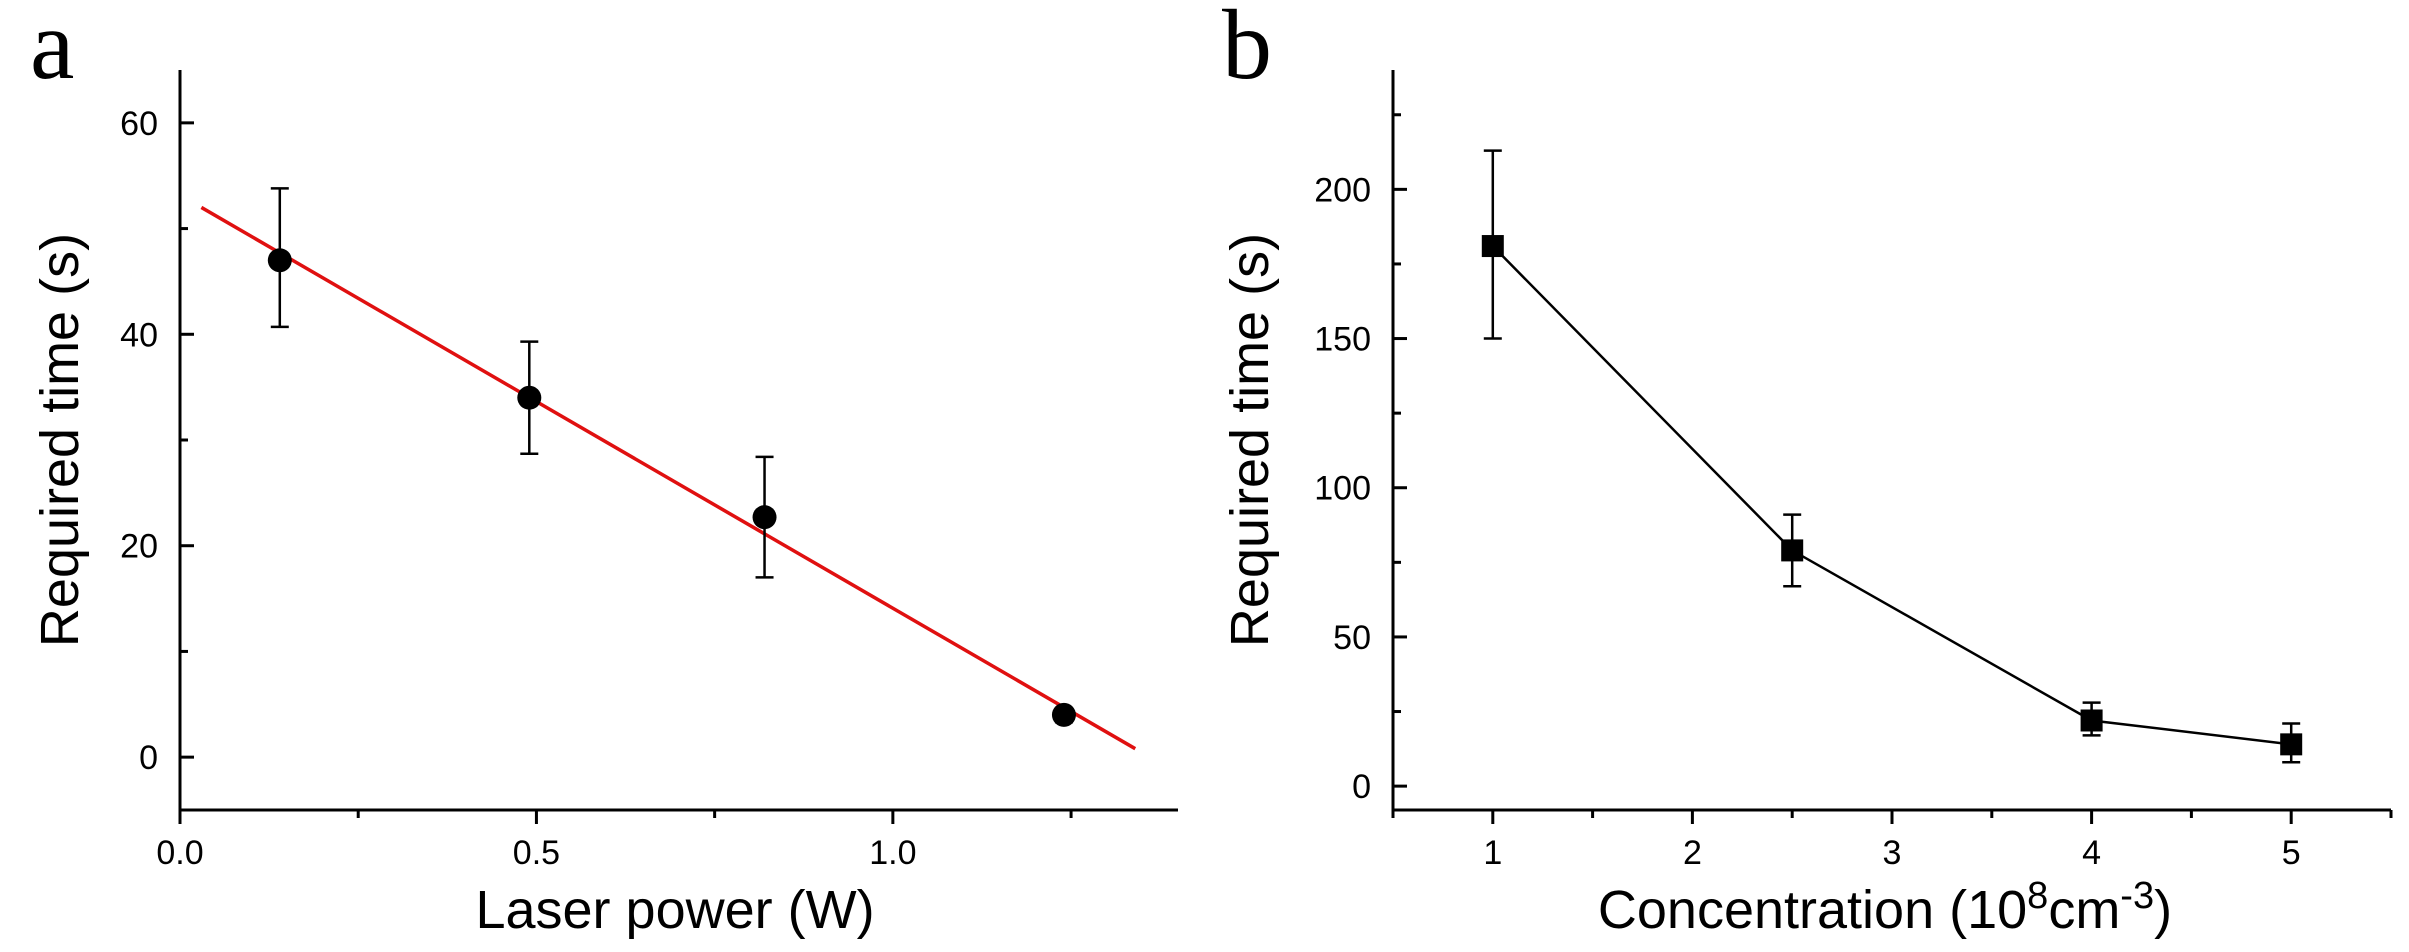  What do you see at coordinates (1342, 190) in the screenshot?
I see `panel-b-y-tick-label: 200` at bounding box center [1342, 190].